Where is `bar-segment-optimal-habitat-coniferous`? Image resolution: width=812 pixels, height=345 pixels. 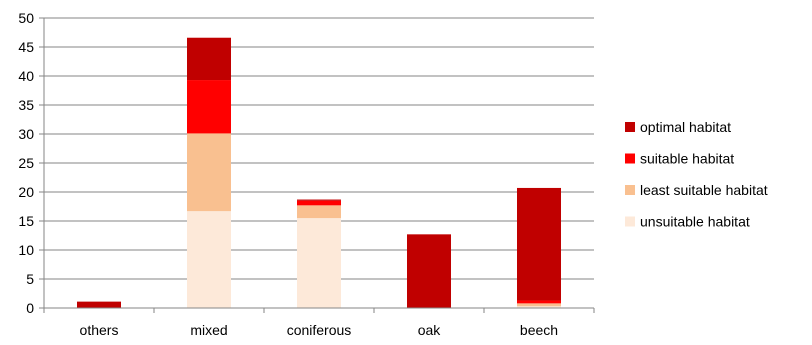 bar-segment-optimal-habitat-coniferous is located at coordinates (319, 200).